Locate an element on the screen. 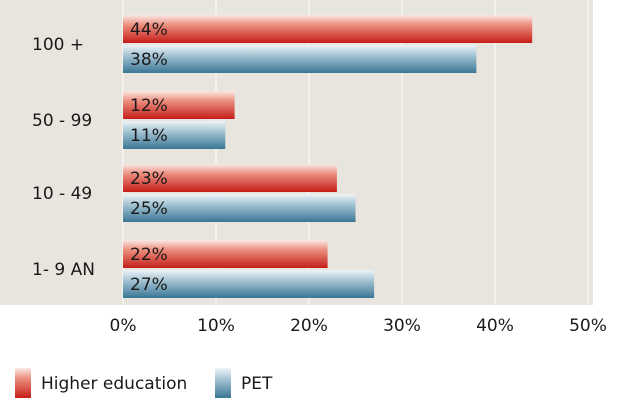 Image resolution: width=624 pixels, height=401 pixels. category-label: 1- 9 AN is located at coordinates (63, 270).